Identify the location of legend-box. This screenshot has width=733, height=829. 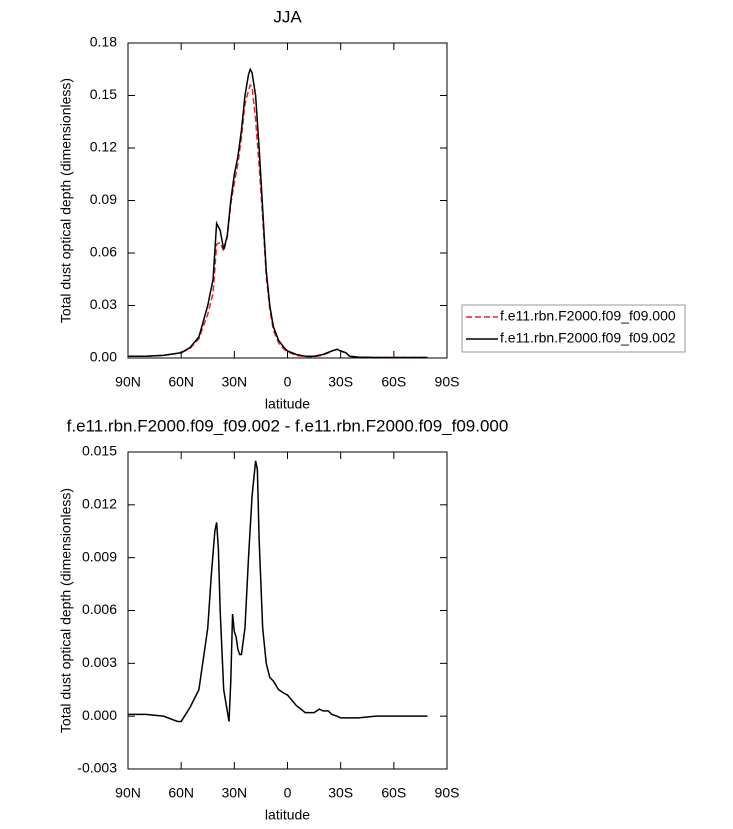
(573, 328).